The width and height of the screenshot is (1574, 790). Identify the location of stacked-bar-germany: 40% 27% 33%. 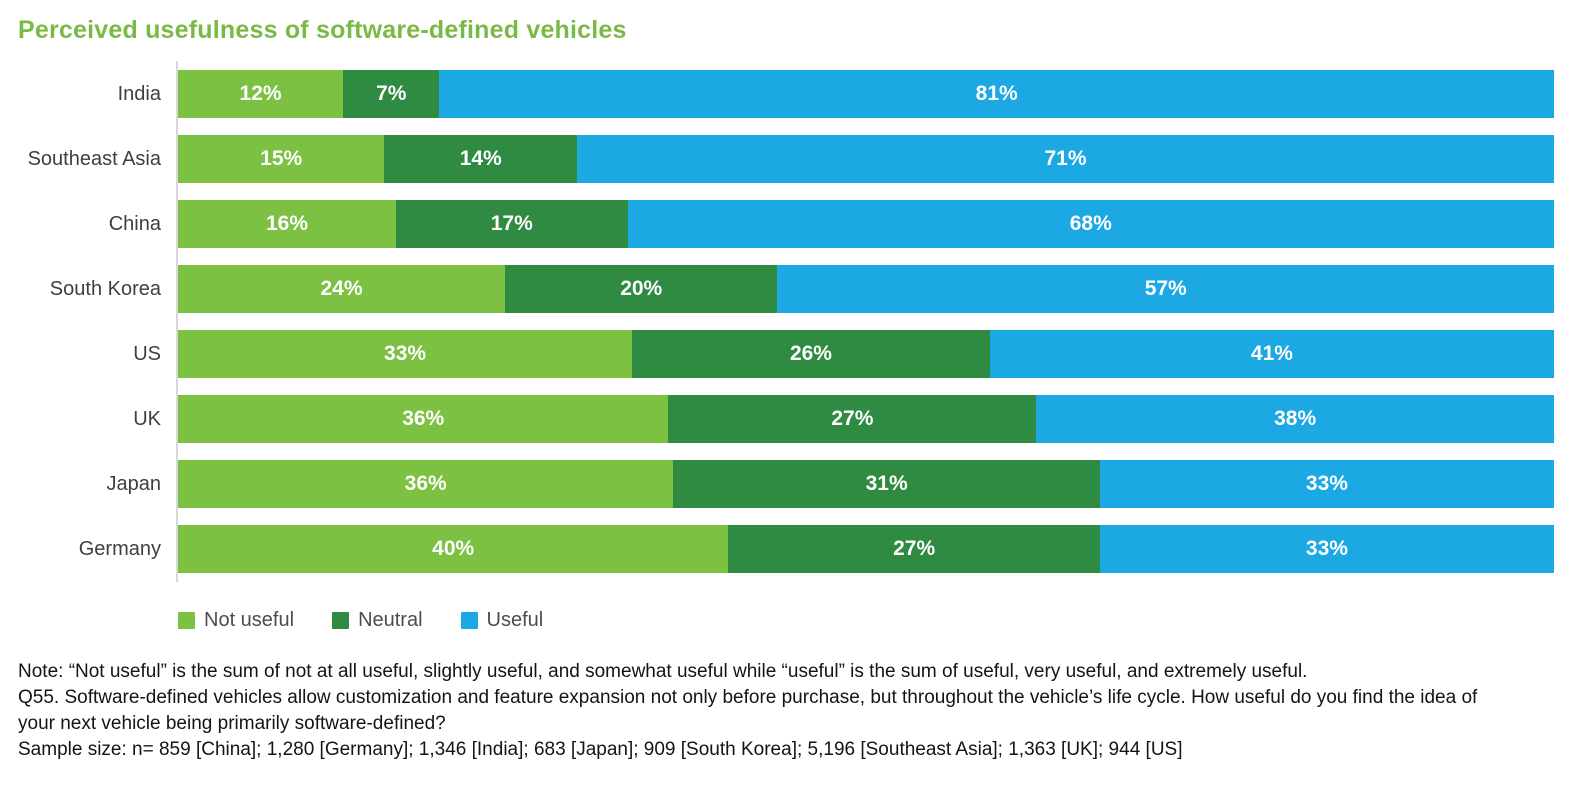
(866, 549).